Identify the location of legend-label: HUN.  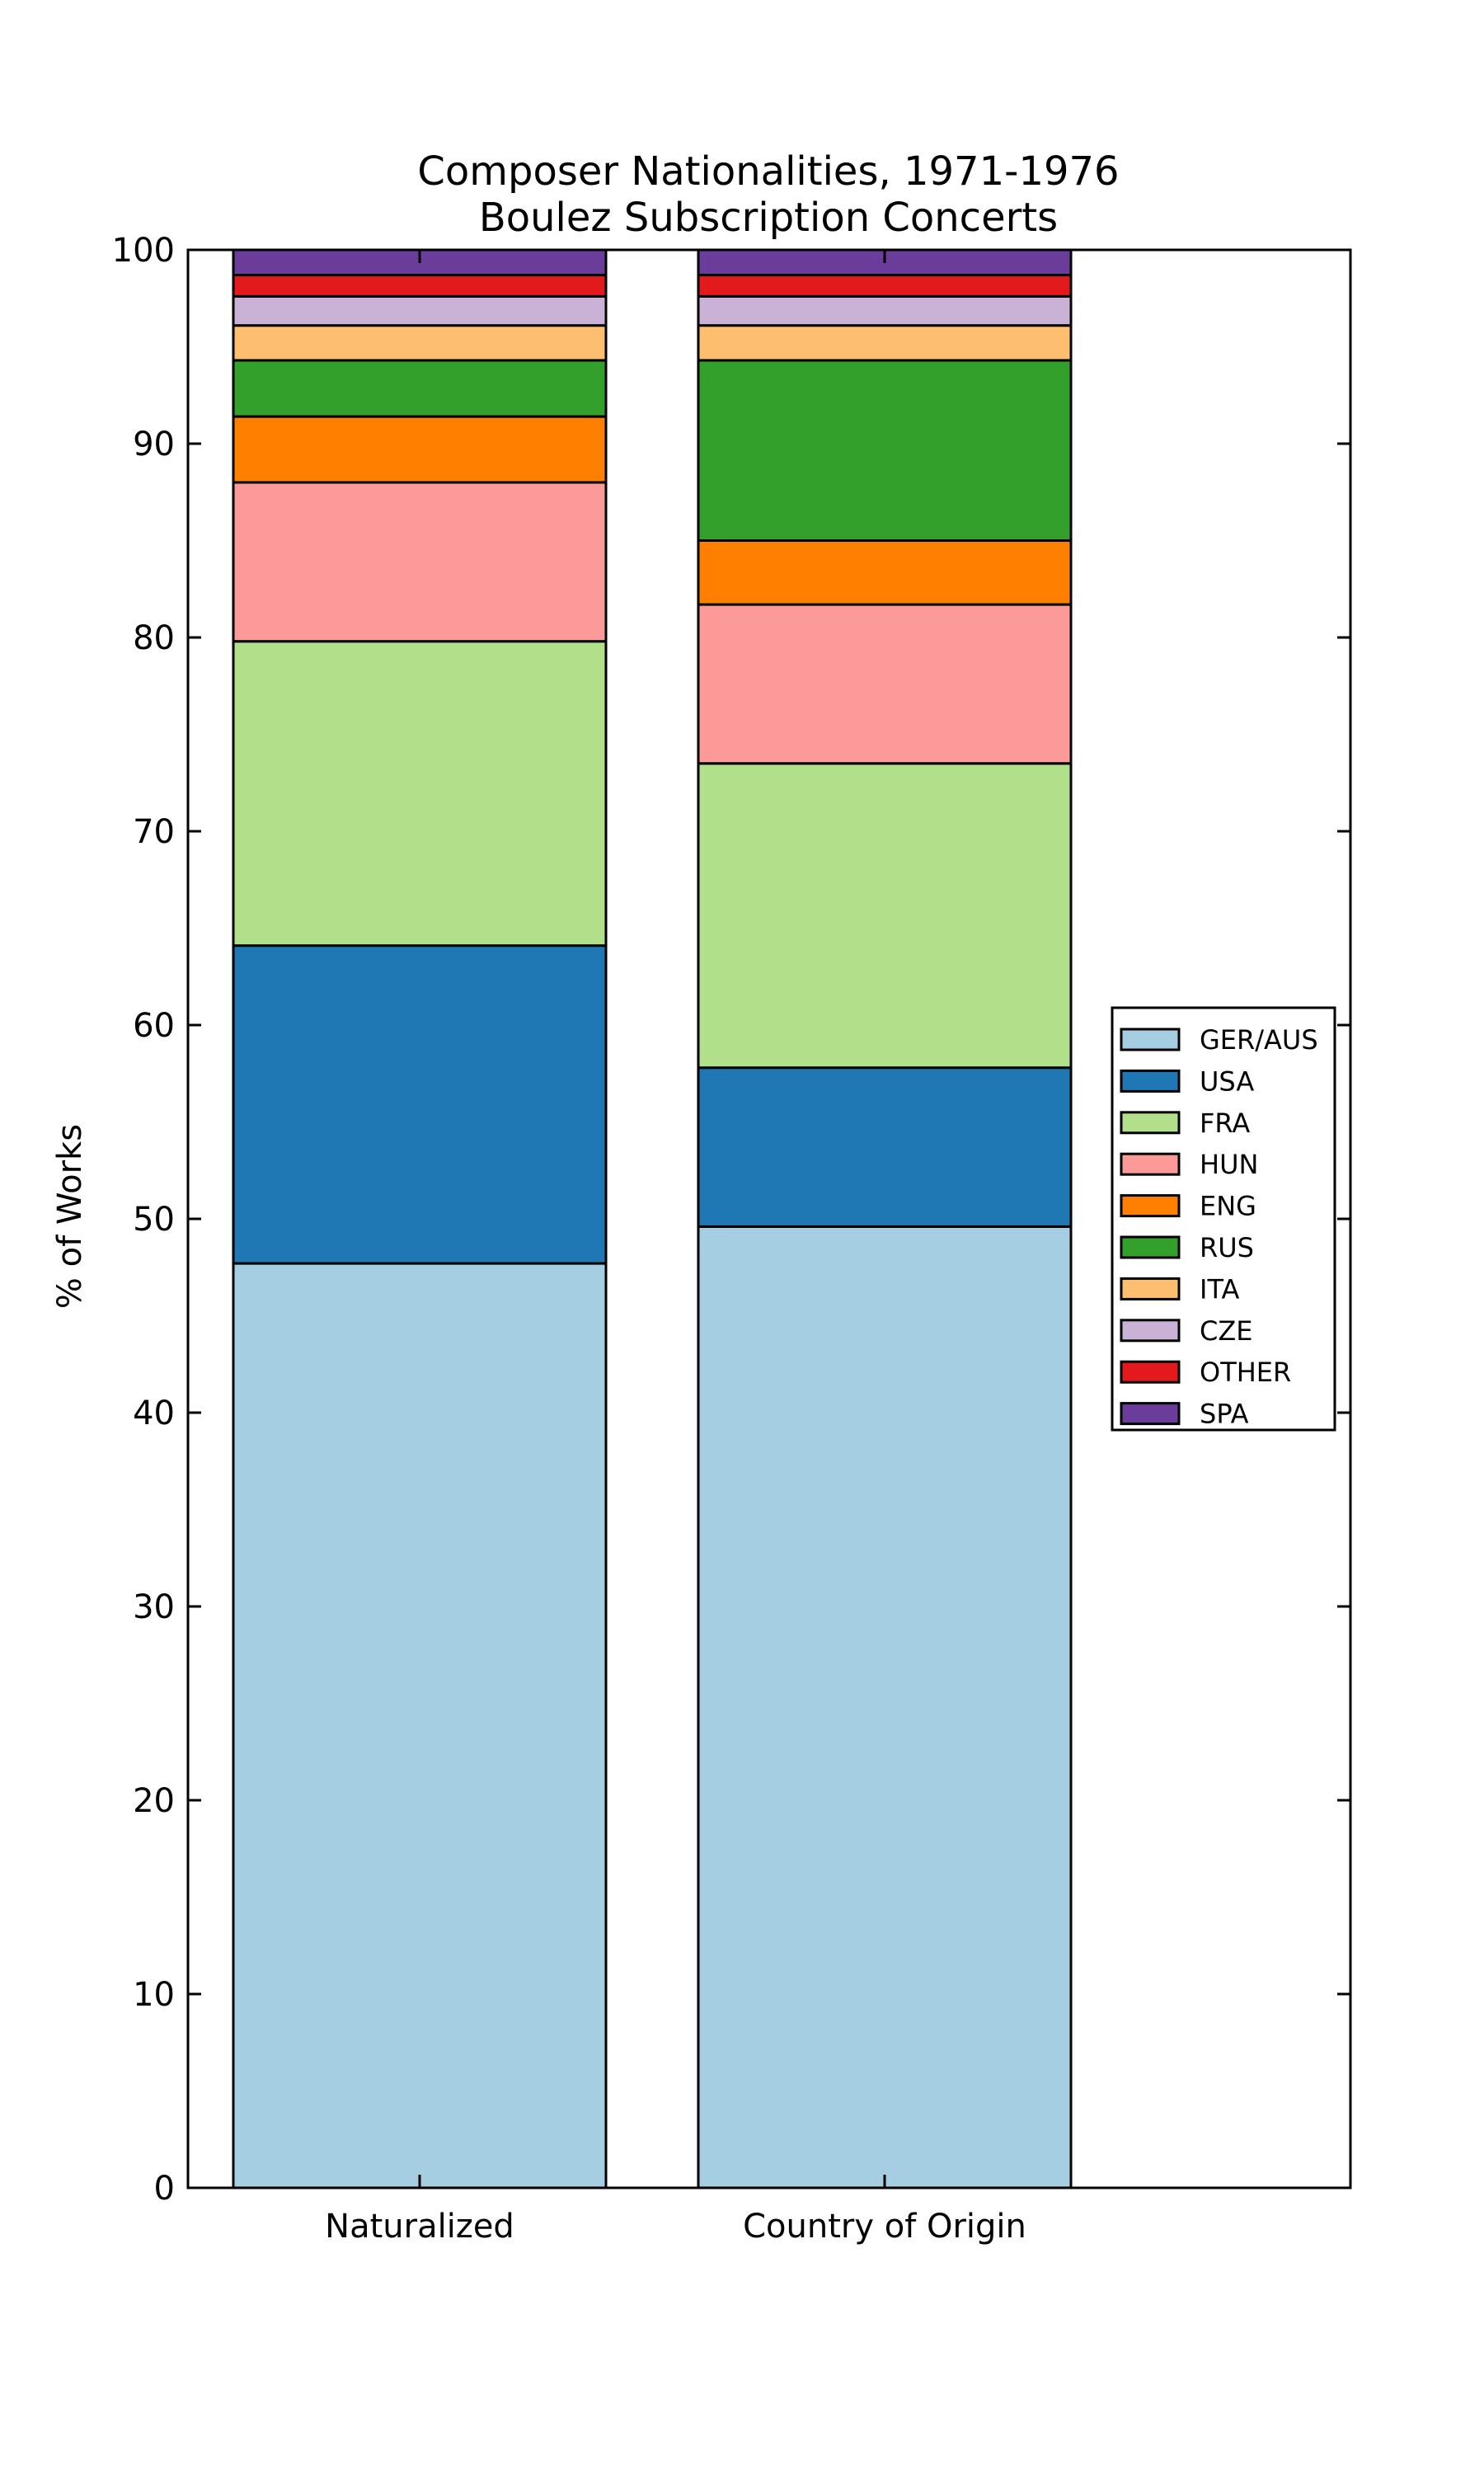
(1229, 1164).